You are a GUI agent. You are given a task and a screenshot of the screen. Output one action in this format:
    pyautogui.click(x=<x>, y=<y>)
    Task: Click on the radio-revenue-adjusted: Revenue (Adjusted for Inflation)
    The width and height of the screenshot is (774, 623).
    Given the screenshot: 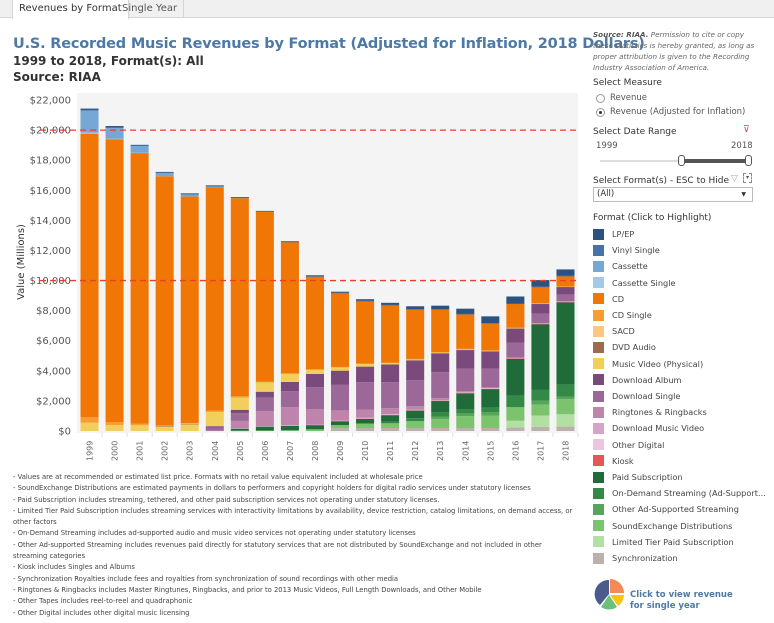 What is the action you would take?
    pyautogui.click(x=670, y=112)
    